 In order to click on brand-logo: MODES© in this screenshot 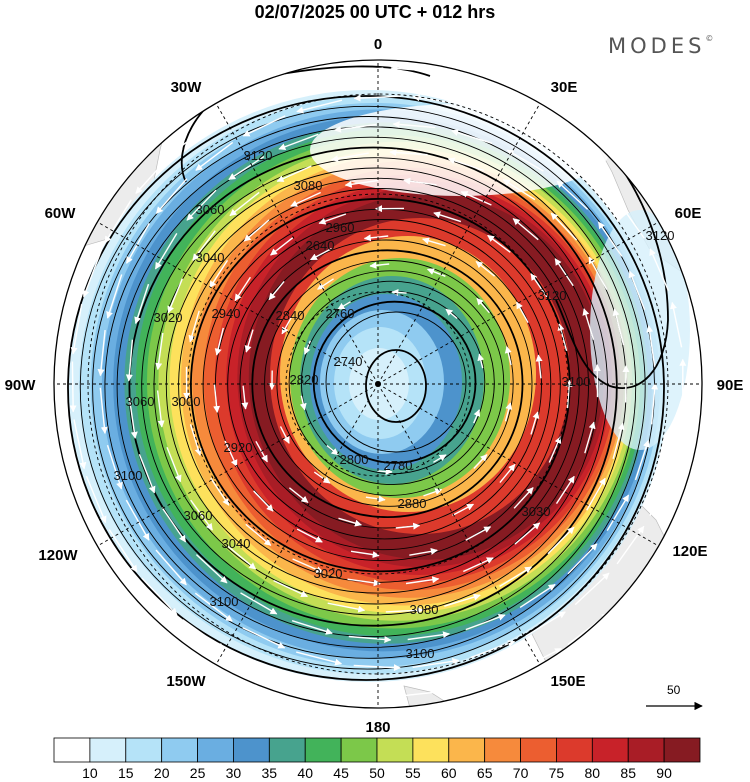, I will do `click(660, 46)`.